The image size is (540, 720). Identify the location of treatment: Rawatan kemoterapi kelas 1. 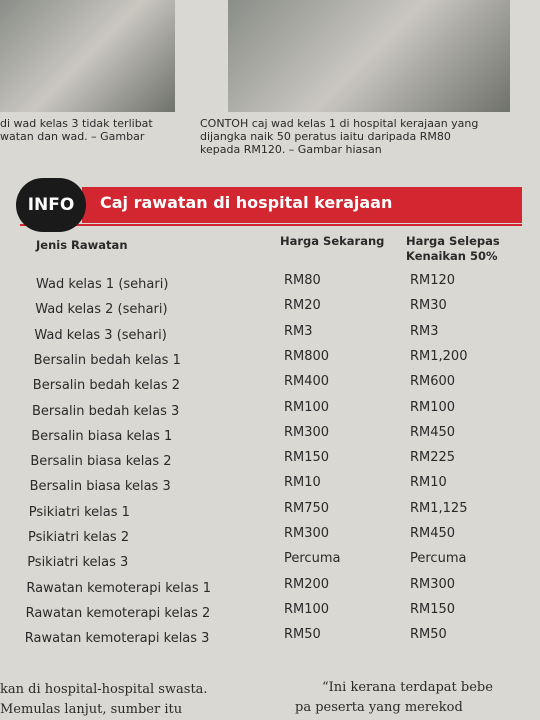
(119, 588).